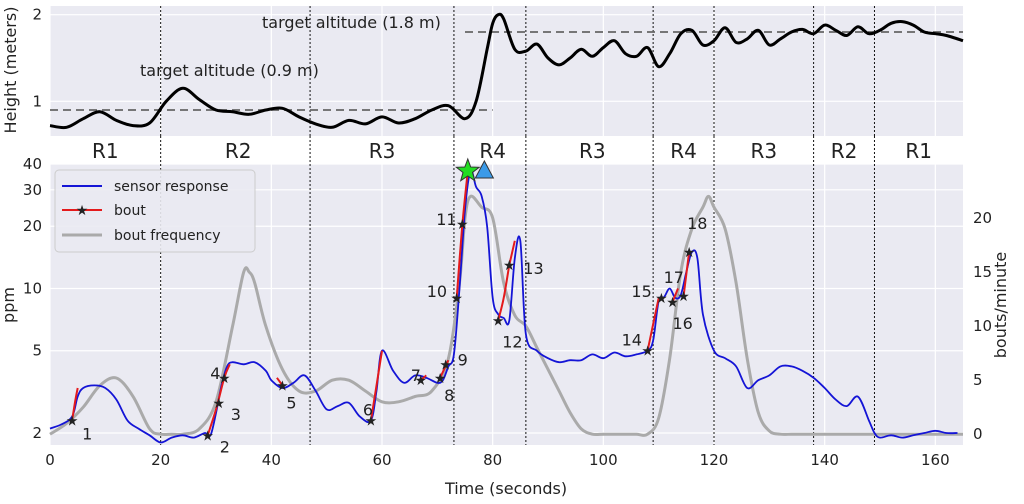  I want to click on bottom-y2-ticks: 0 5 10 15 20, so click(982, 326).